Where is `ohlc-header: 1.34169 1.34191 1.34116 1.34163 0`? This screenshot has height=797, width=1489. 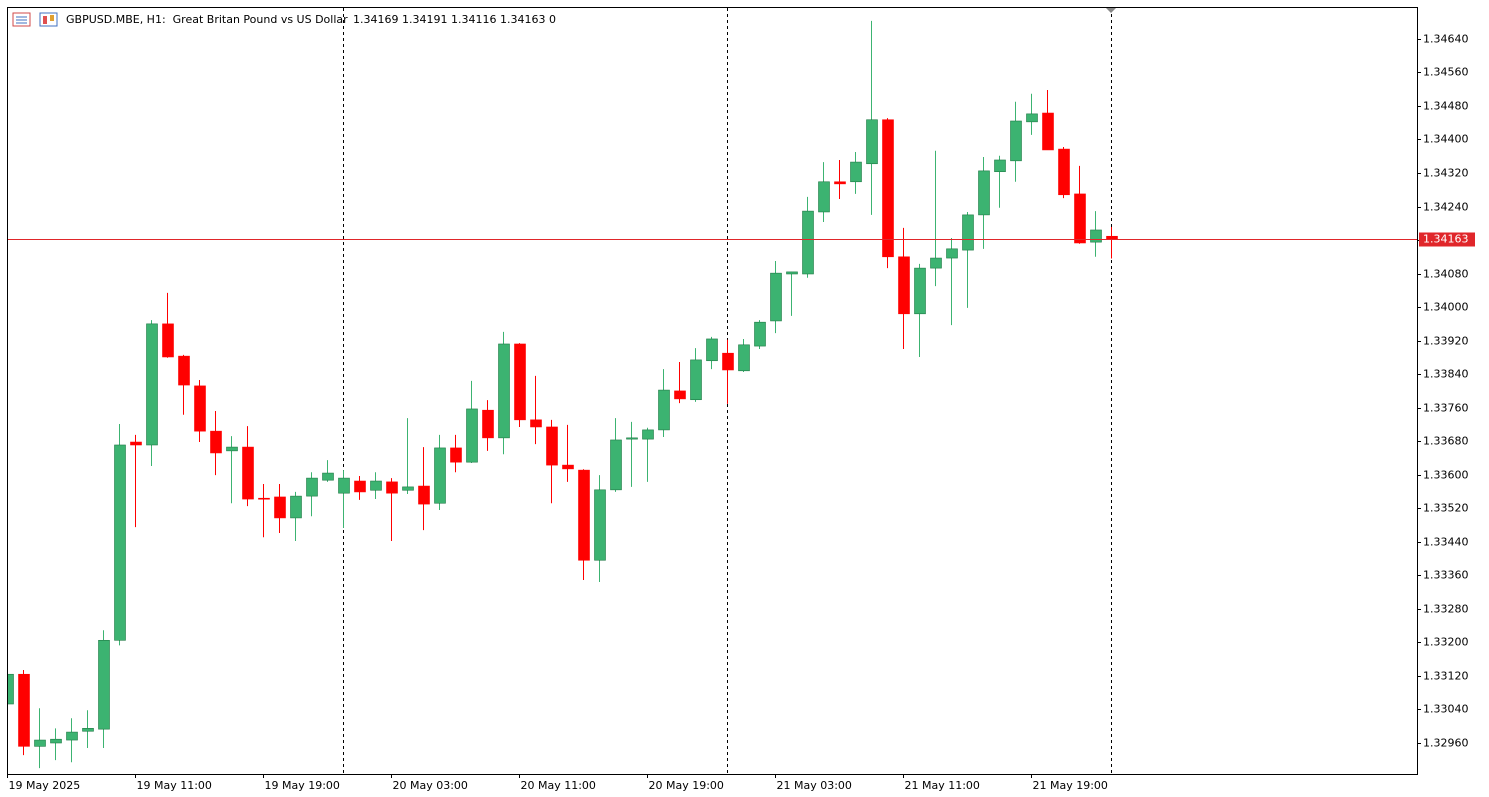 ohlc-header: 1.34169 1.34191 1.34116 1.34163 0 is located at coordinates (454, 19).